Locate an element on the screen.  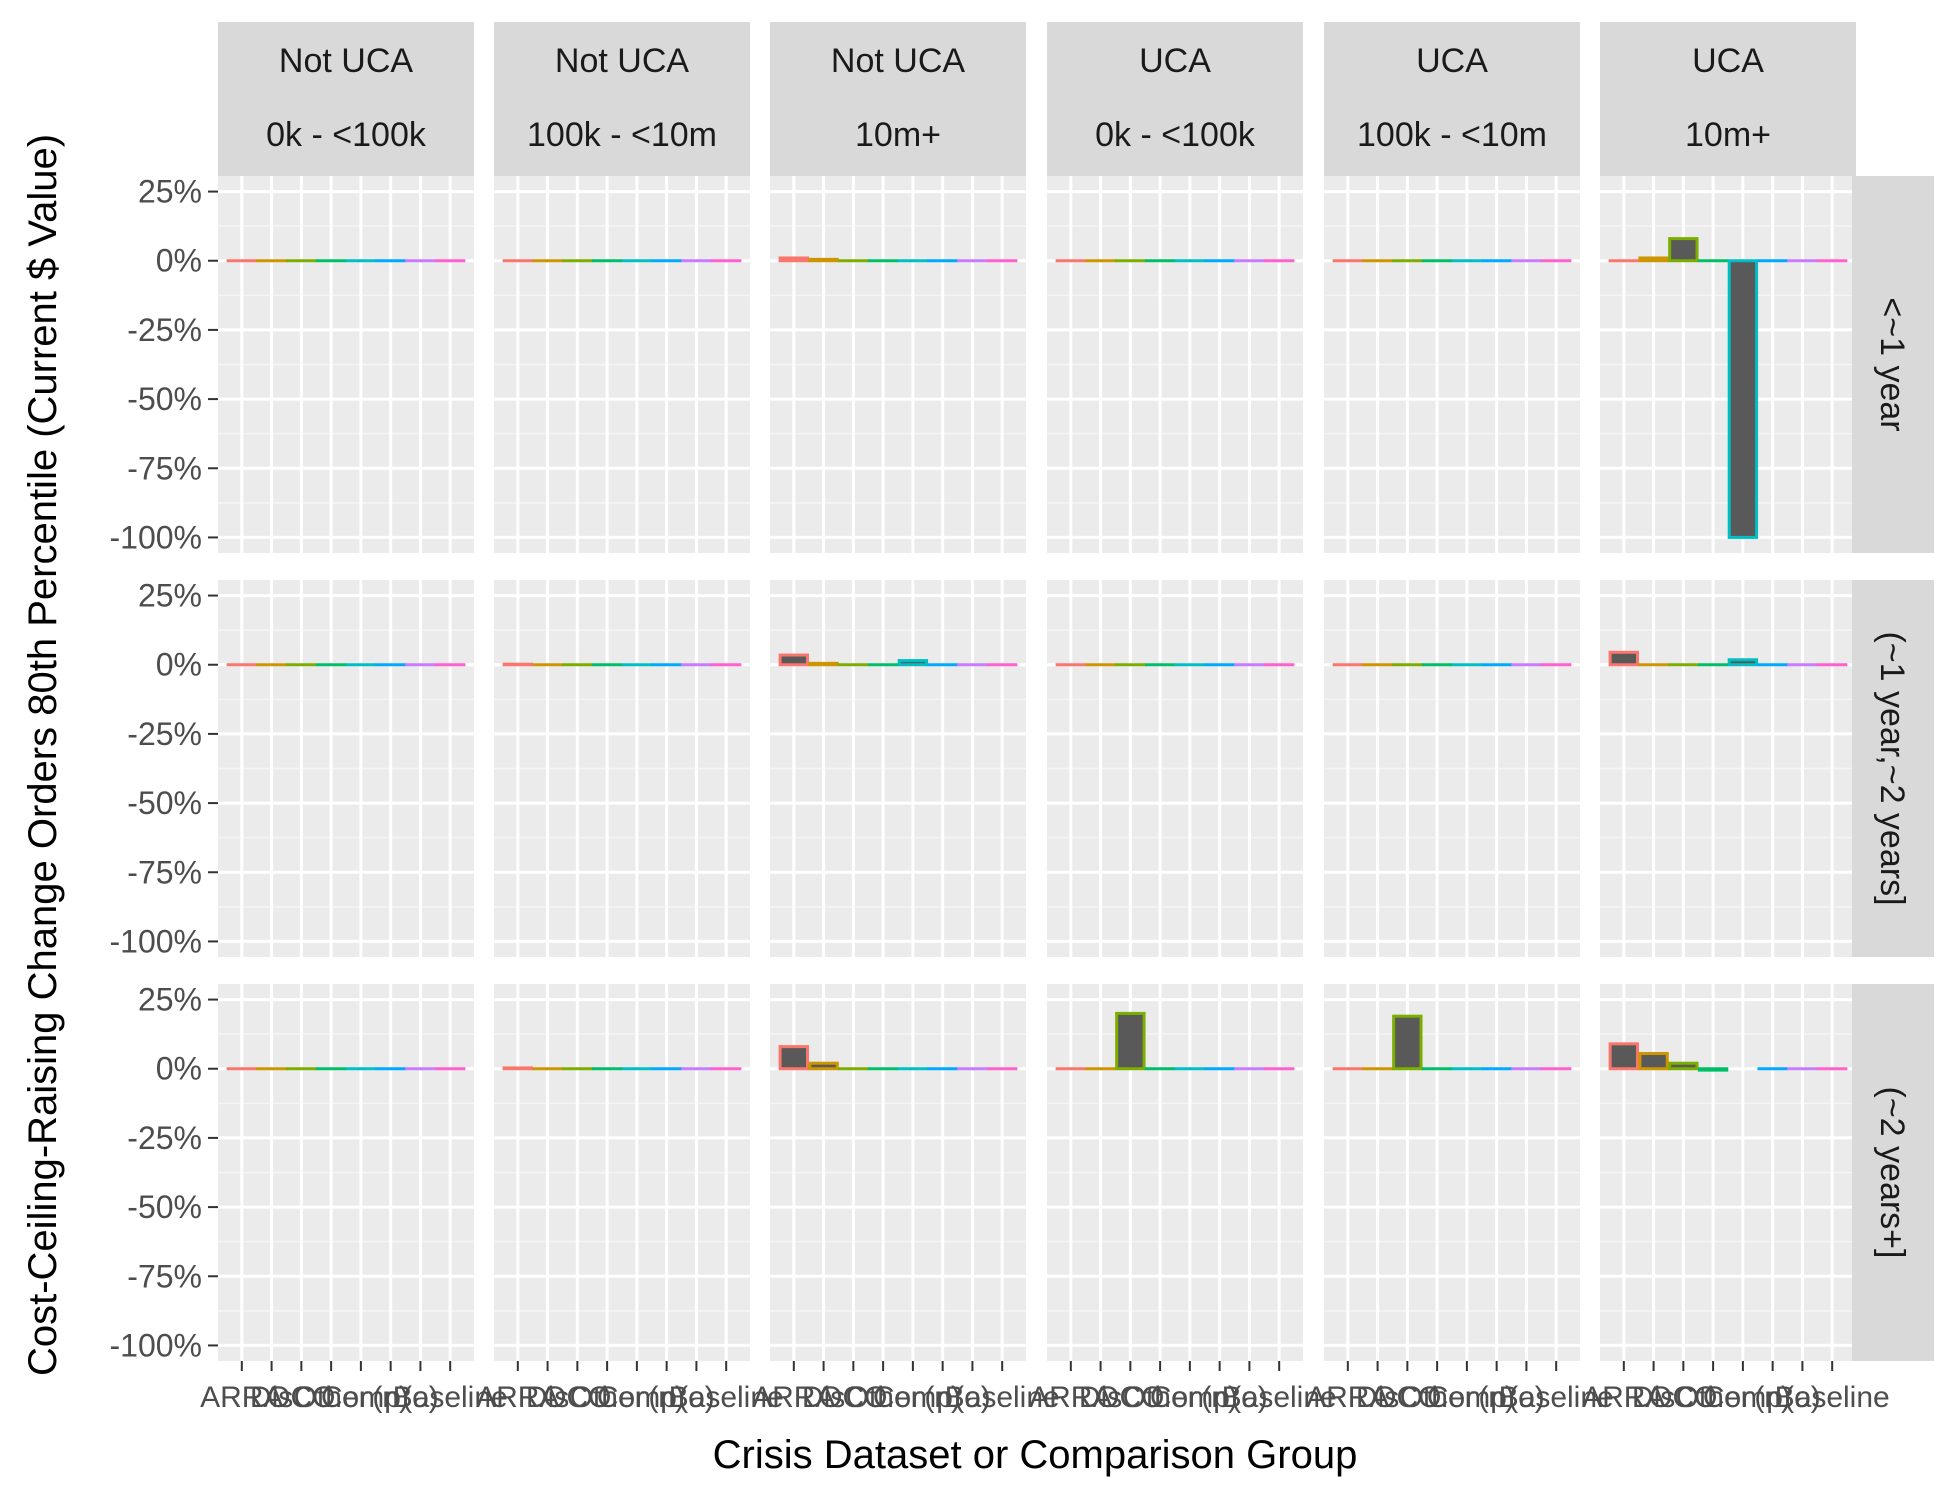
row-strip-3: (~2 years+] is located at coordinates (1893, 1172).